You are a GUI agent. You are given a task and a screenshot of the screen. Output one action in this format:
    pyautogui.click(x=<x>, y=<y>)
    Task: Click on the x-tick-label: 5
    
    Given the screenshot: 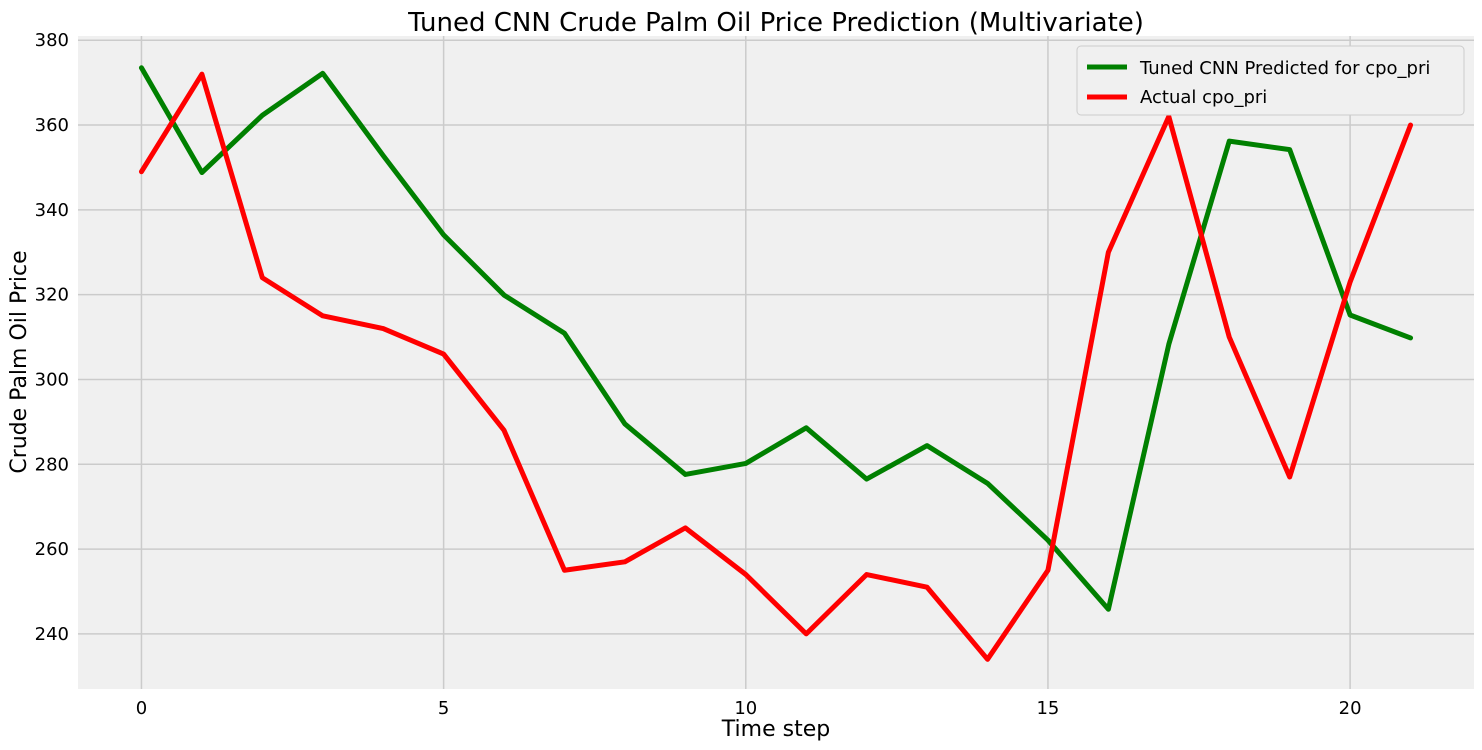 What is the action you would take?
    pyautogui.click(x=443, y=708)
    